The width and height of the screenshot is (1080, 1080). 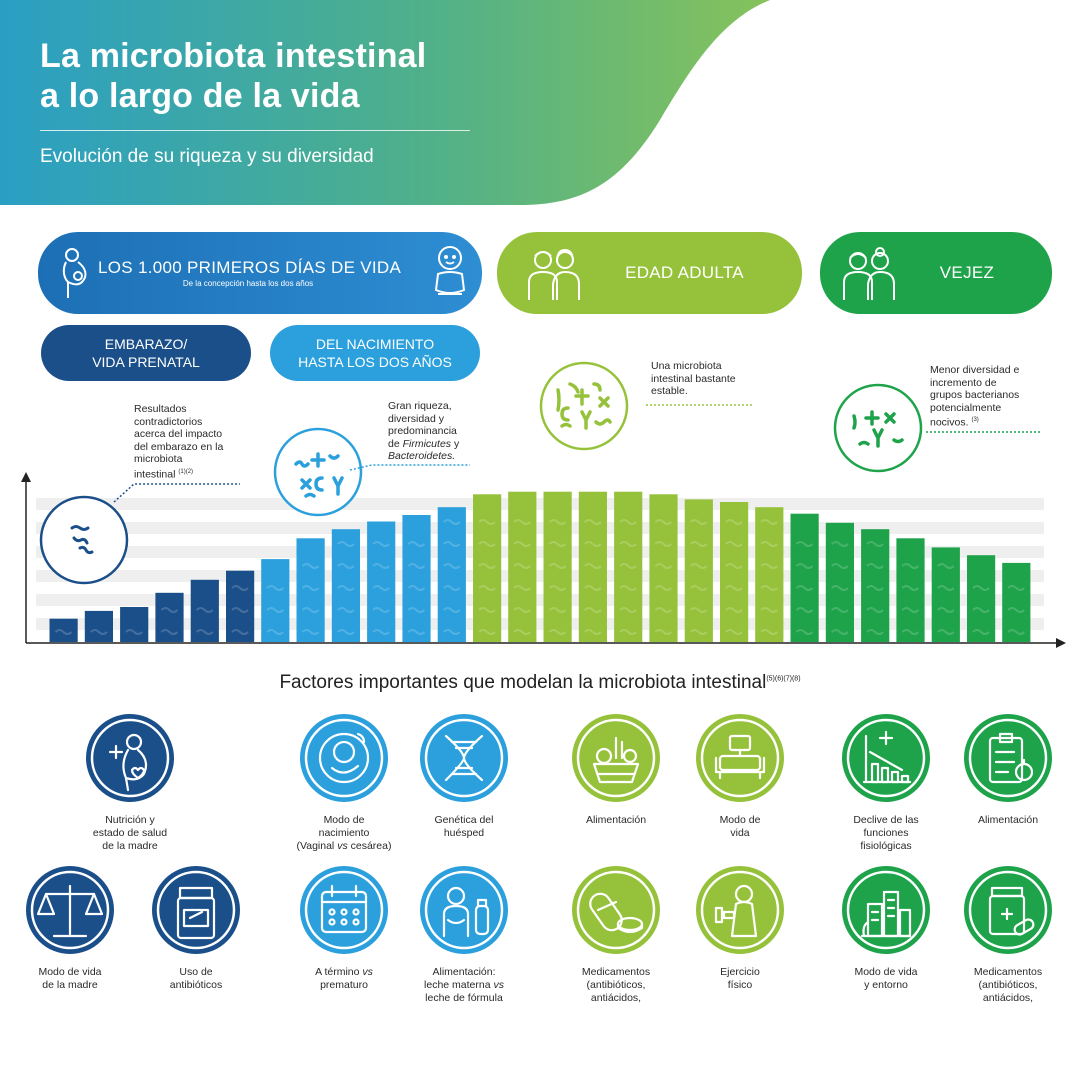 What do you see at coordinates (70, 978) in the screenshot?
I see `factor-label: Modo de vida de la madre` at bounding box center [70, 978].